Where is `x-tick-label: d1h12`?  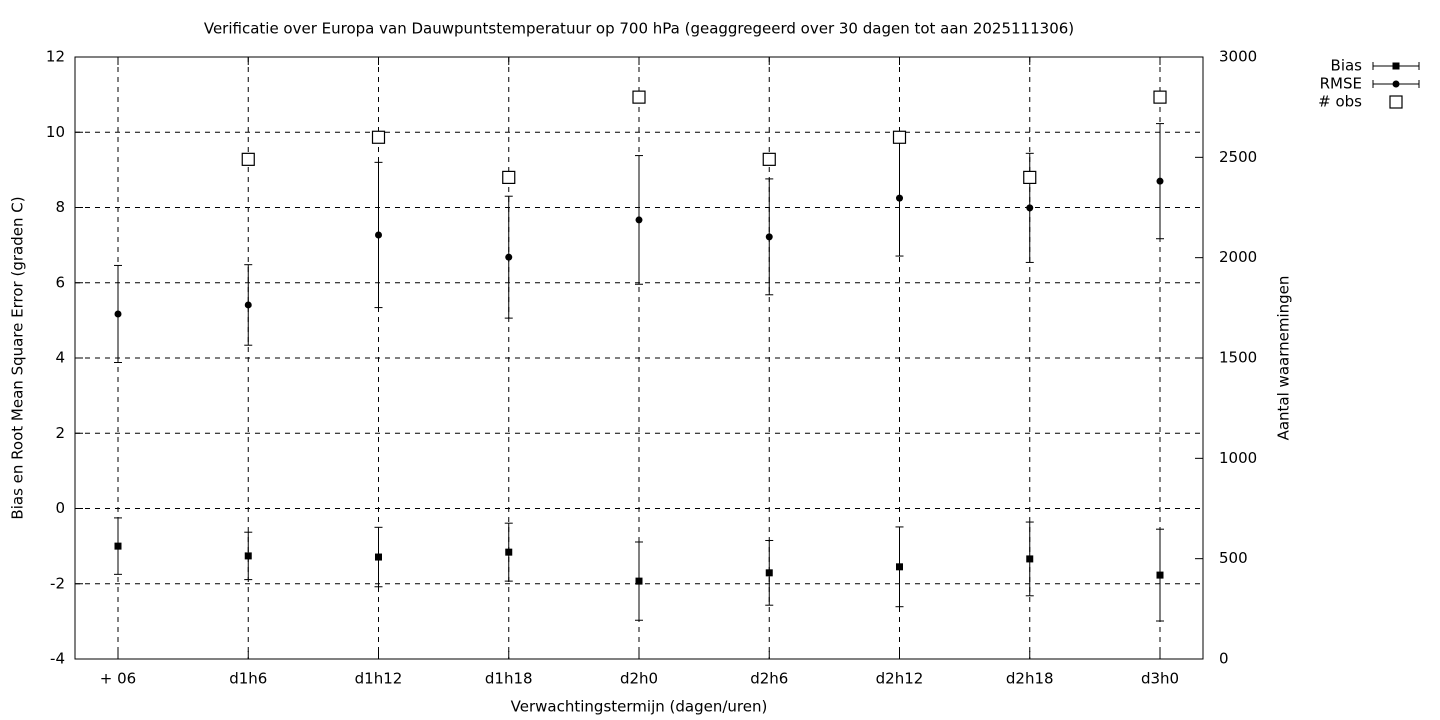 x-tick-label: d1h12 is located at coordinates (379, 679).